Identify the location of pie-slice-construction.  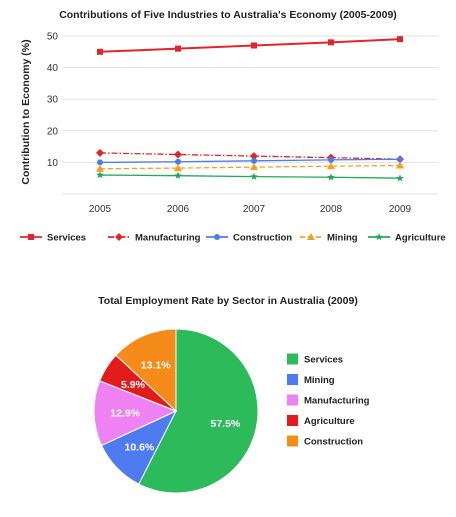
(146, 370).